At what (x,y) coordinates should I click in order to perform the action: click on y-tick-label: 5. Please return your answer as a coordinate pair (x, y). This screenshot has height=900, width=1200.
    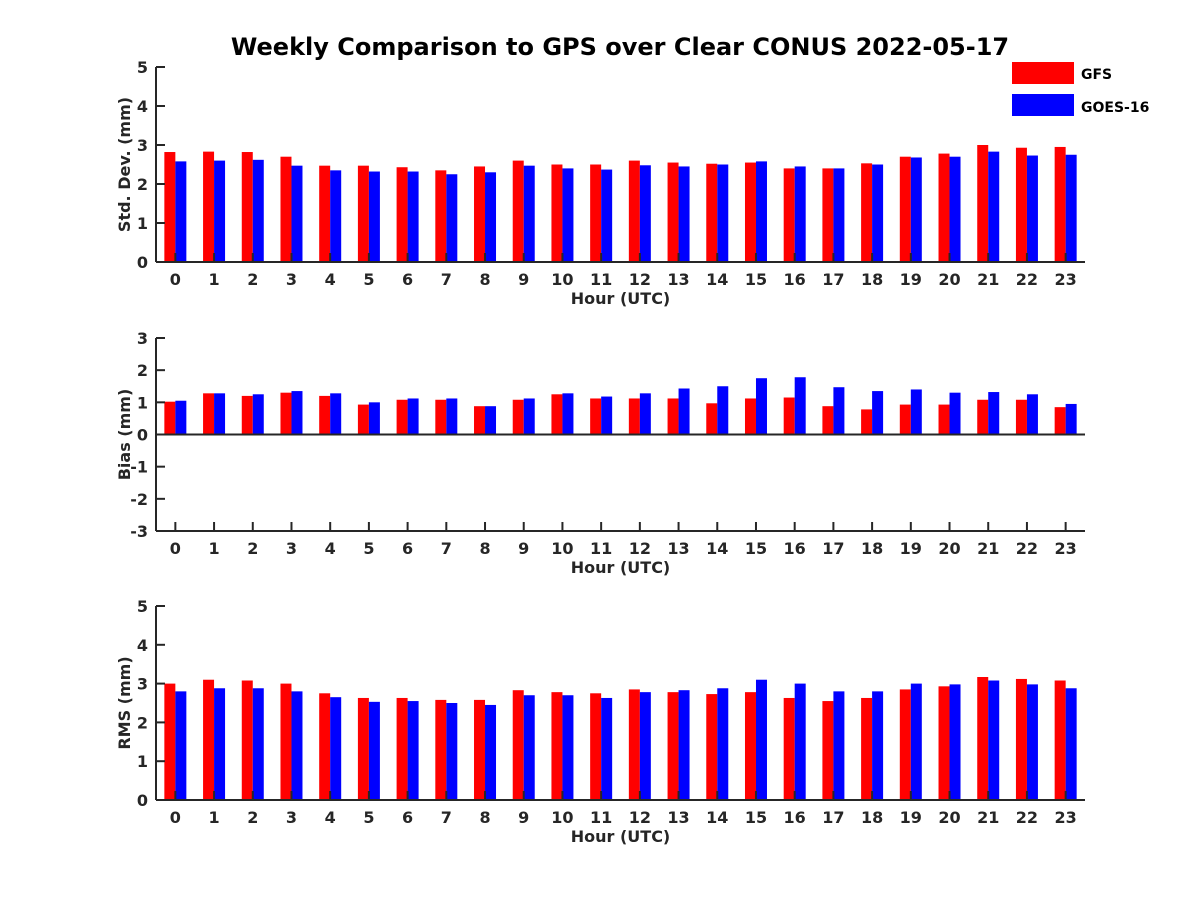
    Looking at the image, I should click on (142, 67).